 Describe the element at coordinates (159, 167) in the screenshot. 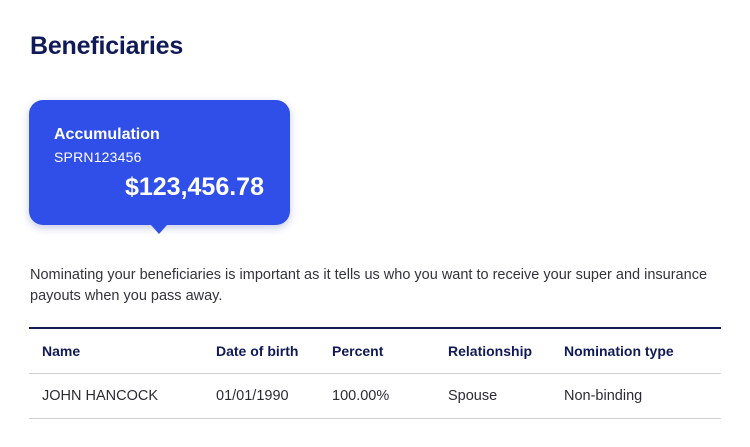

I see `account-card: Accumulation SPRN123456 $123,456.78` at that location.